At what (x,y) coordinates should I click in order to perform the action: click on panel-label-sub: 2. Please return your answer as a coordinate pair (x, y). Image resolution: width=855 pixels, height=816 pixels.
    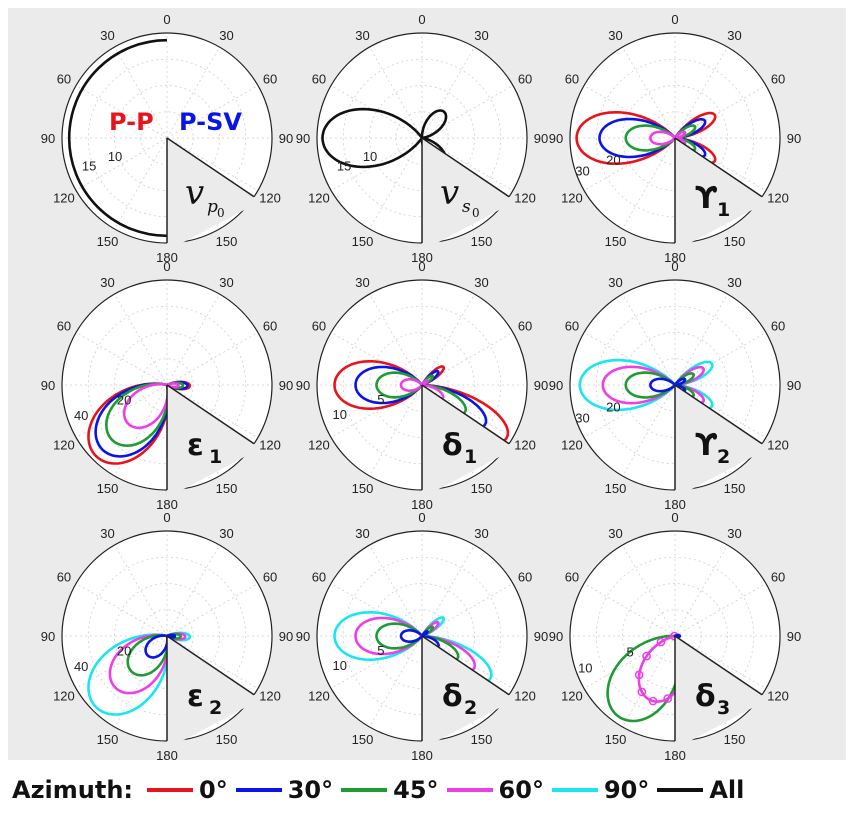
    Looking at the image, I should click on (723, 457).